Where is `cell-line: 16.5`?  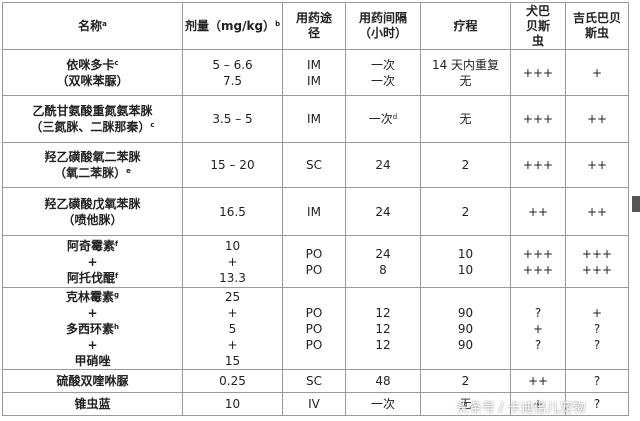 cell-line: 16.5 is located at coordinates (232, 211).